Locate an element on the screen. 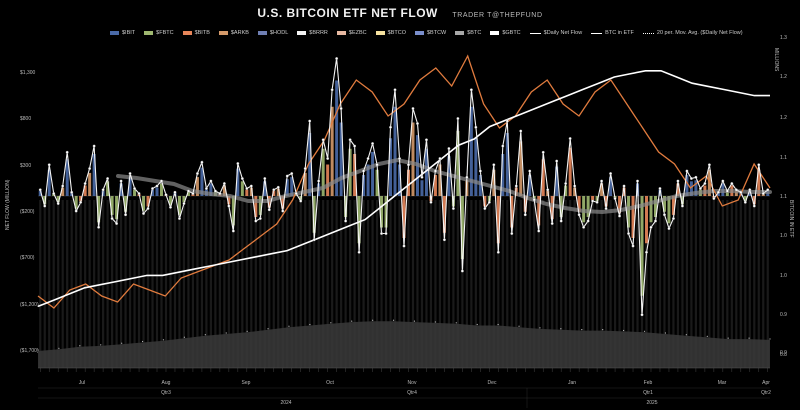  legend-label: $BTCW is located at coordinates (437, 33).